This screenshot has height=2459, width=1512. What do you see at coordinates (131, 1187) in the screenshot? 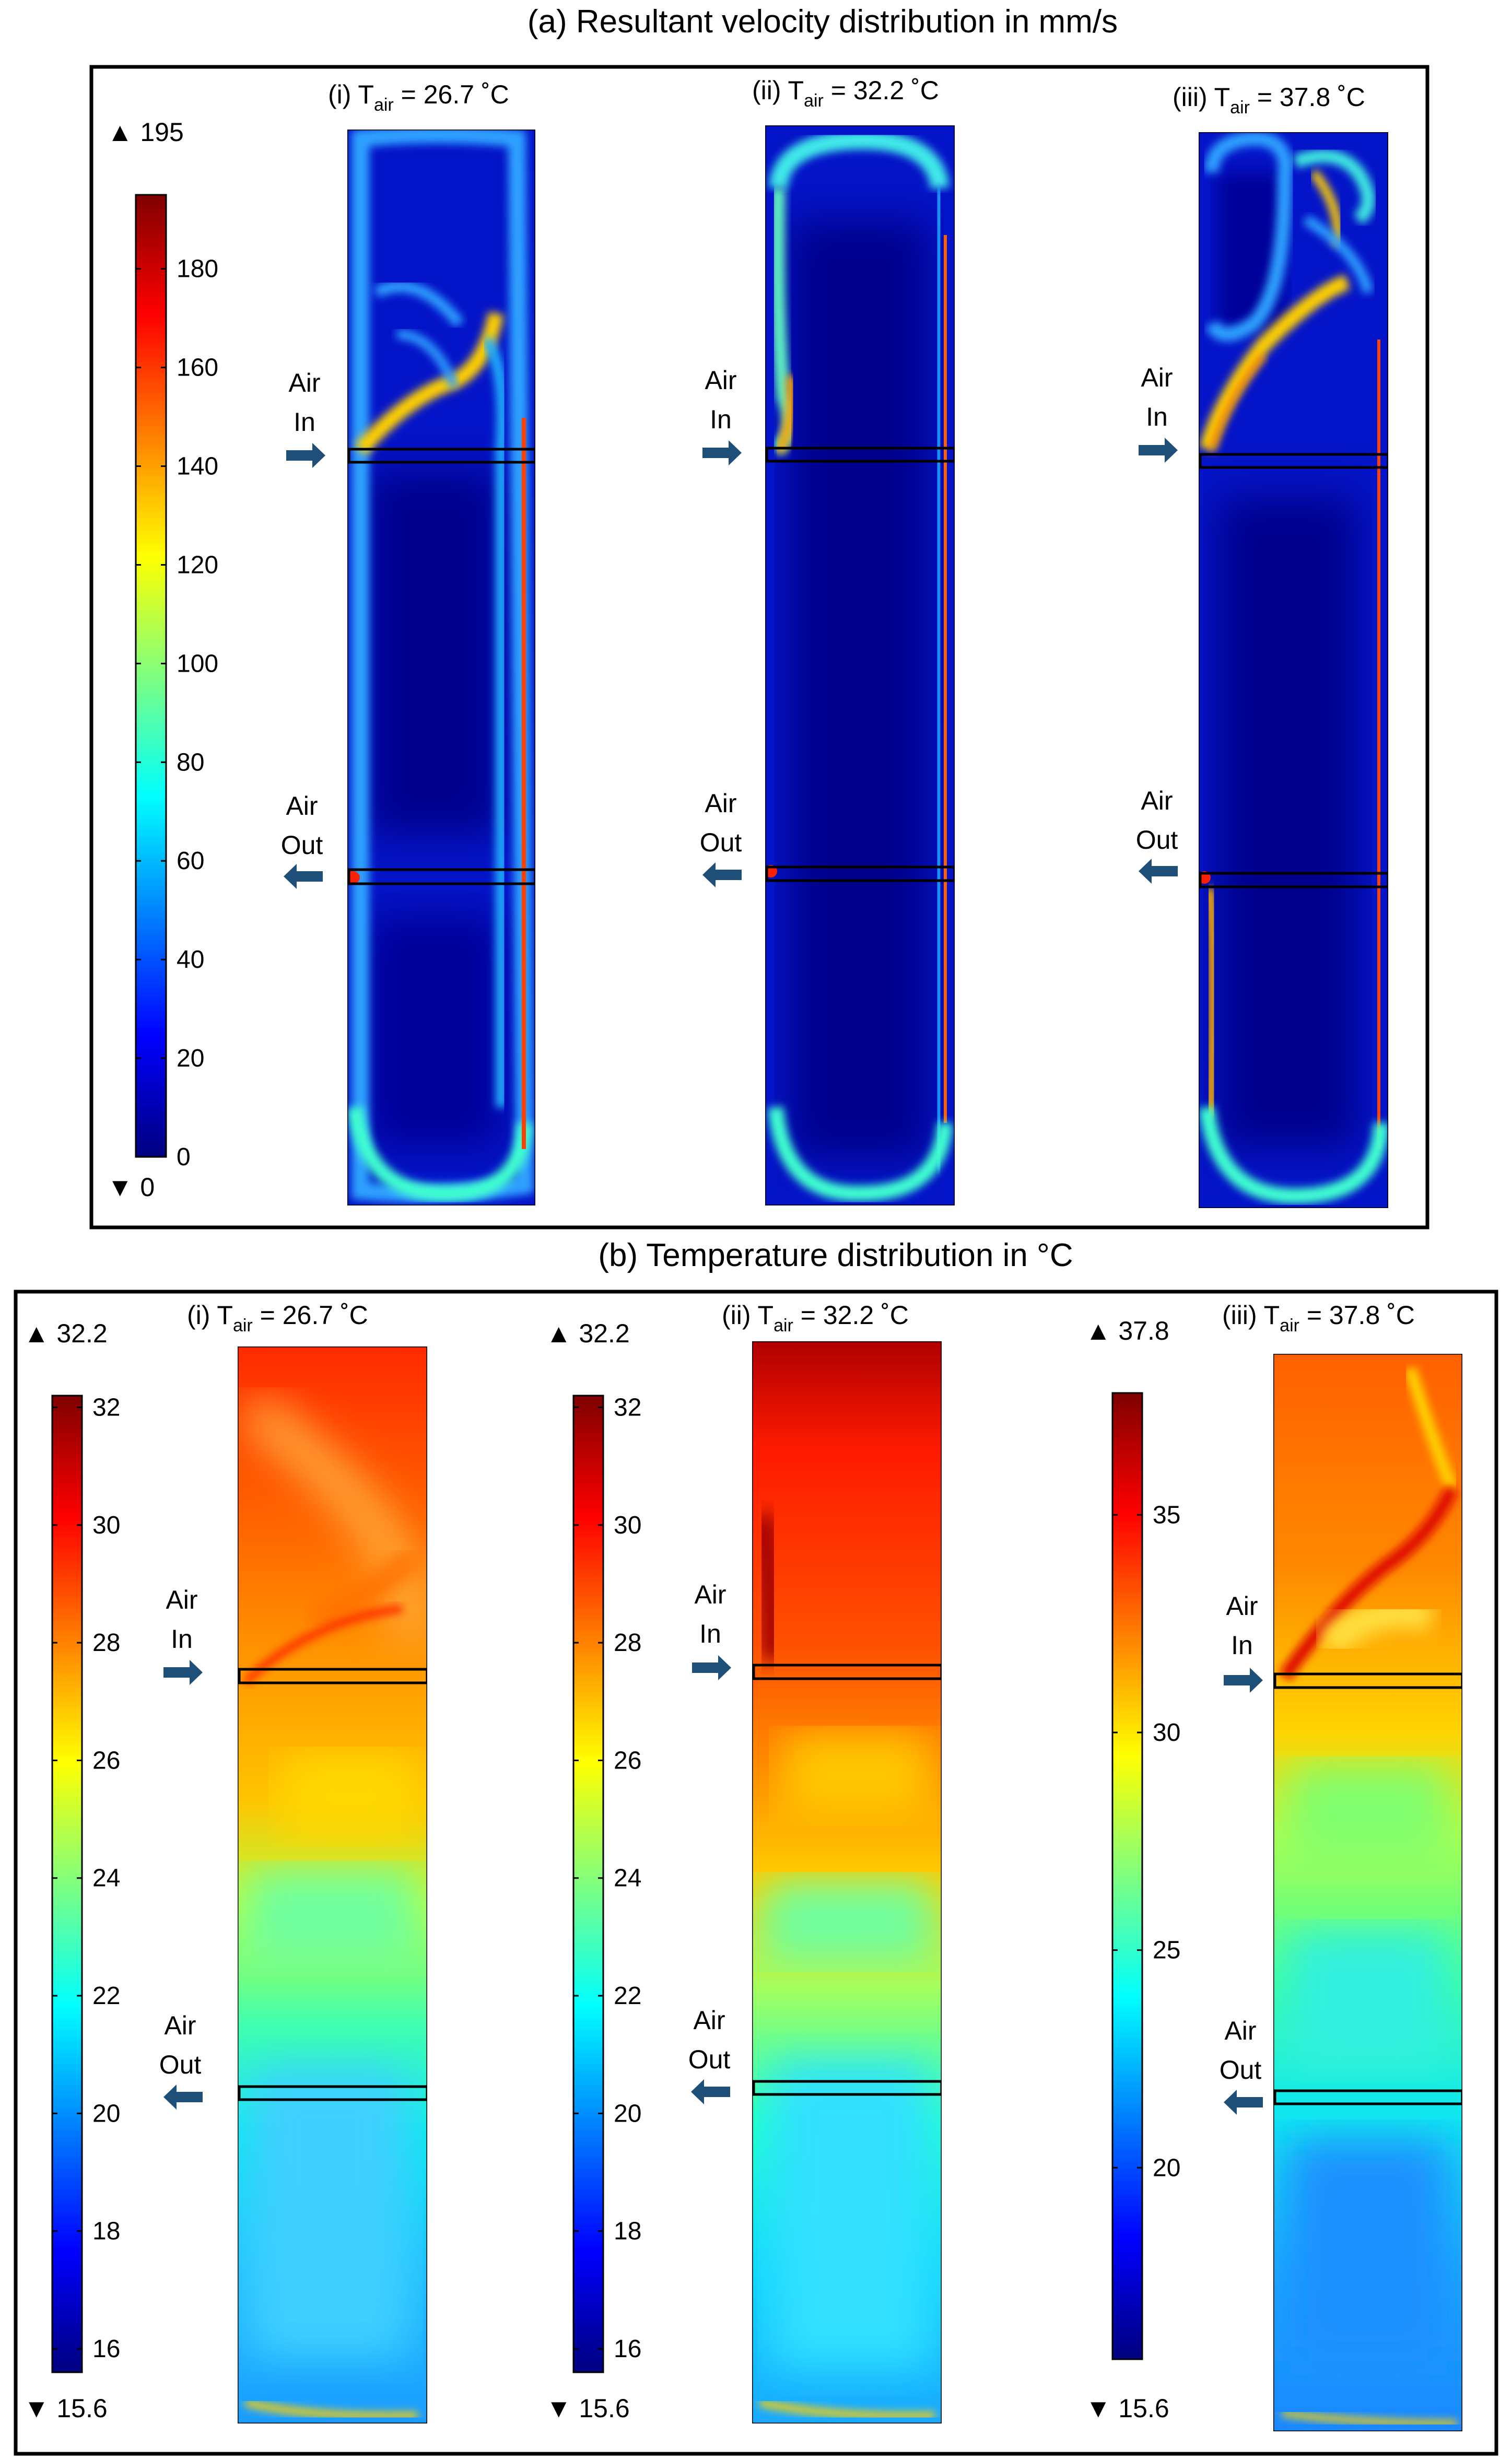
I see `colorbar-min-label: ▼ 0` at bounding box center [131, 1187].